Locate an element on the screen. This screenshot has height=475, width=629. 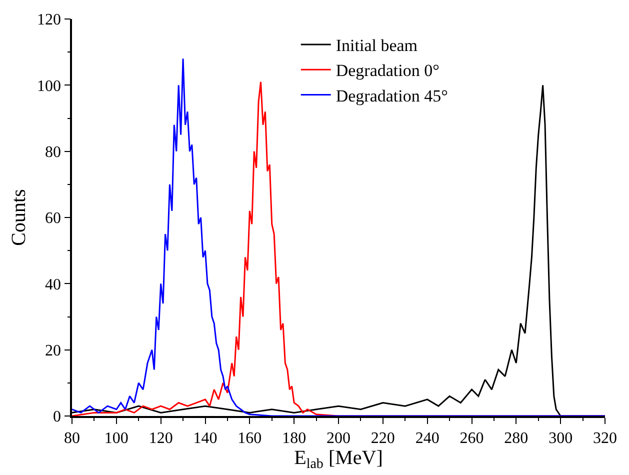
legend-label: Initial beam is located at coordinates (377, 46).